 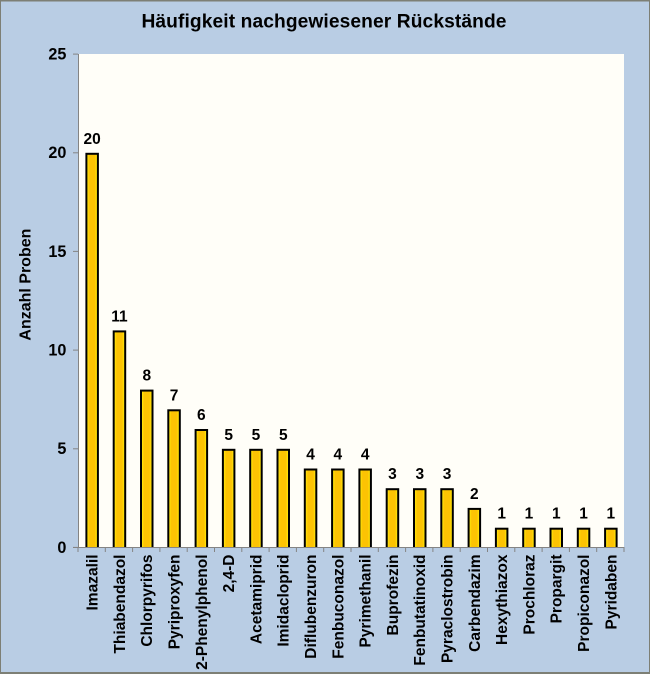 What do you see at coordinates (61, 548) in the screenshot?
I see `svg-text: 0` at bounding box center [61, 548].